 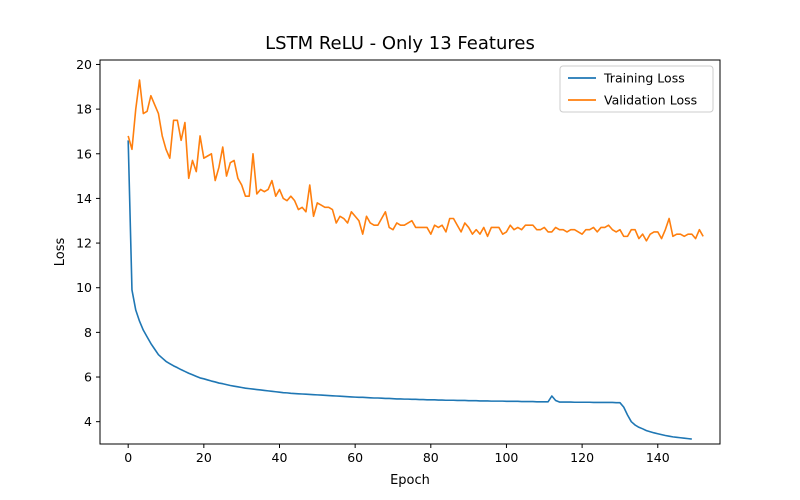 I want to click on x-tick-label: 80, so click(x=431, y=457).